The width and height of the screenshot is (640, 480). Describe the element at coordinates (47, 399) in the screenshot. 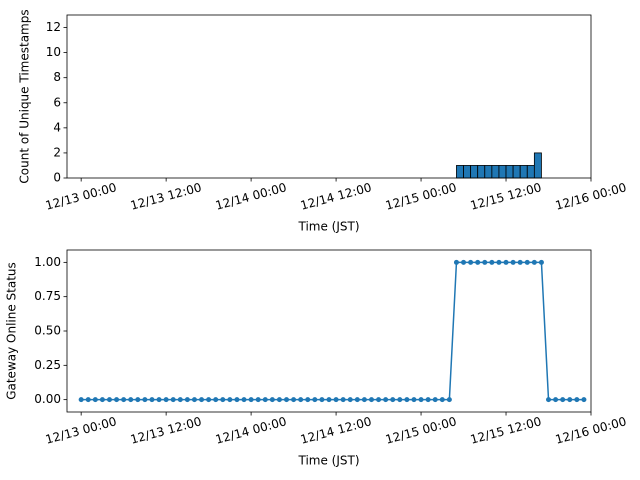

I see `y-tick-label: 0.00` at that location.